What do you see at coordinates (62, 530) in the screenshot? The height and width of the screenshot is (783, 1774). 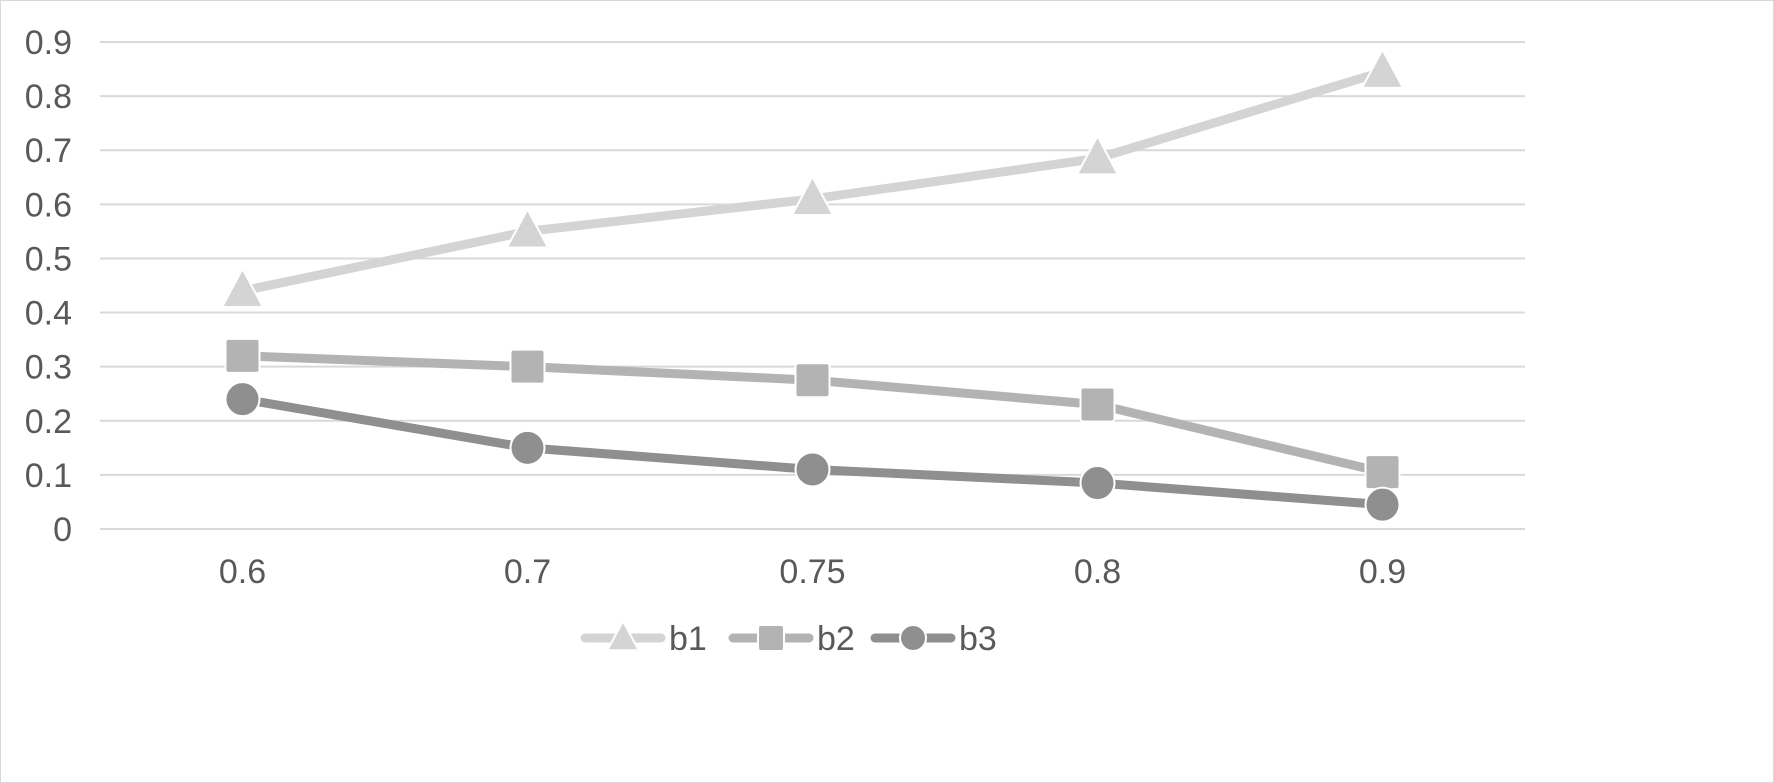 I see `y-tick-label: 0` at bounding box center [62, 530].